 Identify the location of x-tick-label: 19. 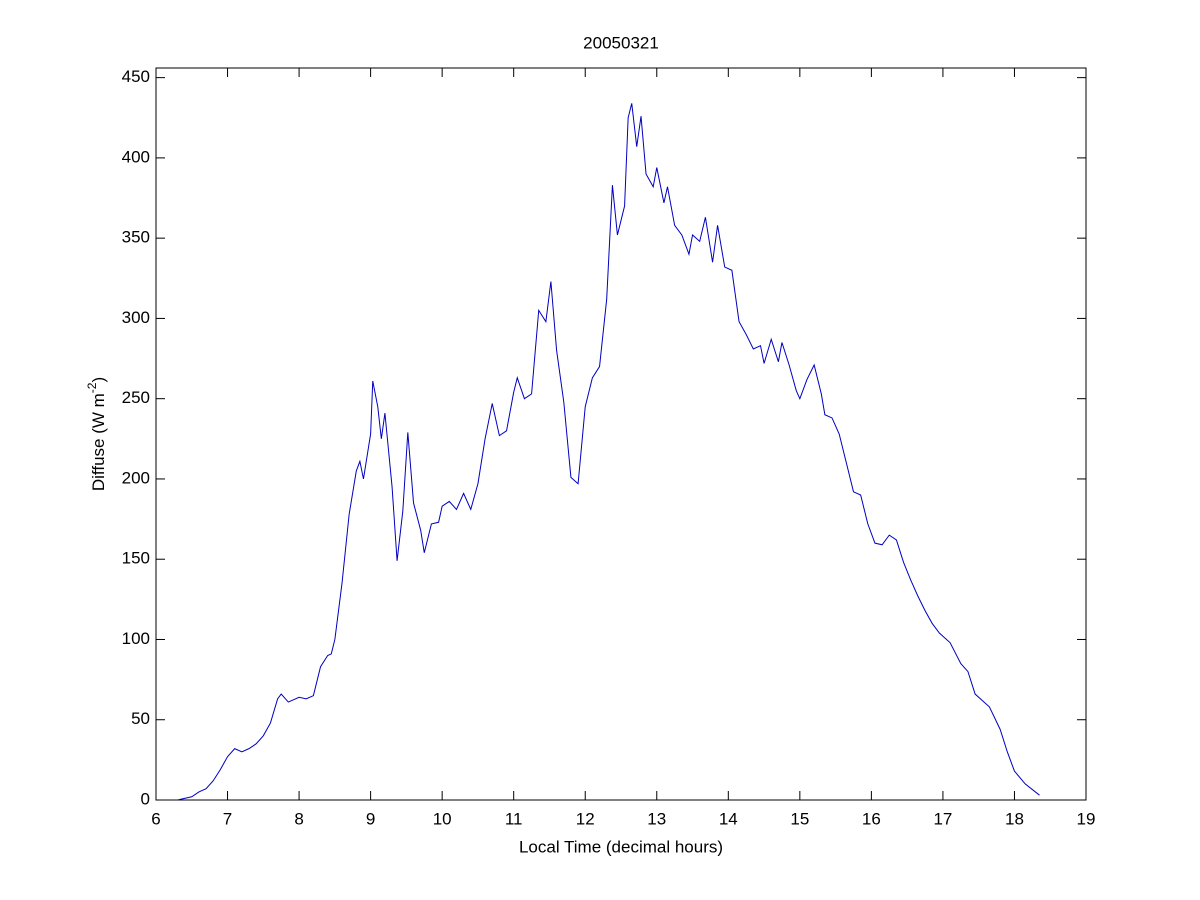
(1086, 818).